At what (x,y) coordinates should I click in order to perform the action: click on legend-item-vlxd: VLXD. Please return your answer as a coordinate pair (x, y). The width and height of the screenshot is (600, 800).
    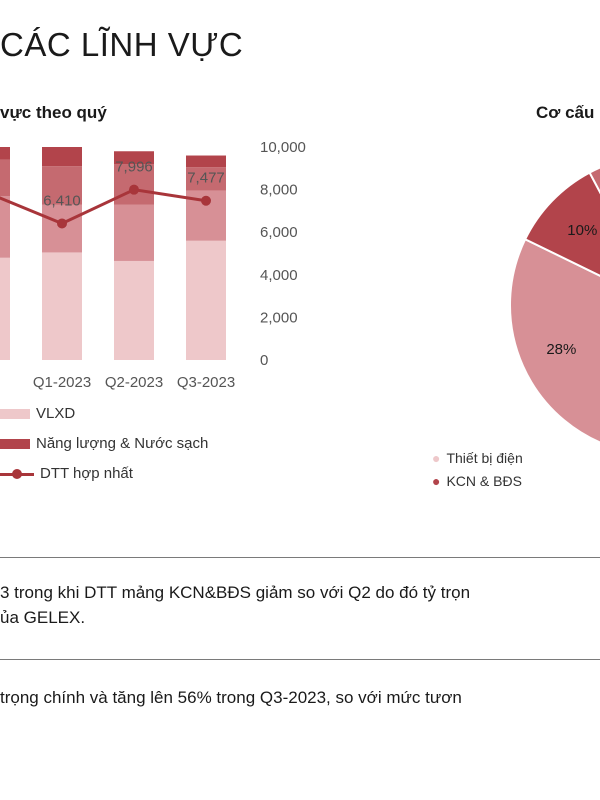
    Looking at the image, I should click on (37, 413).